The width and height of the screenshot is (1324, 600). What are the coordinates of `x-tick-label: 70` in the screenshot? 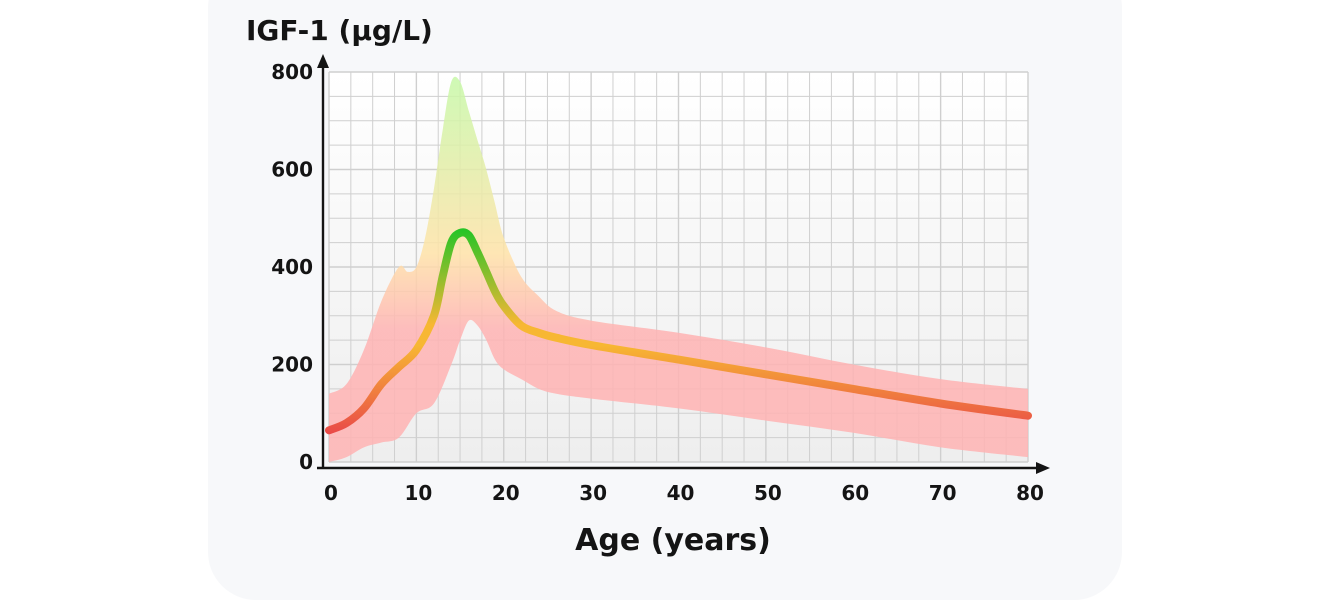 It's located at (943, 493).